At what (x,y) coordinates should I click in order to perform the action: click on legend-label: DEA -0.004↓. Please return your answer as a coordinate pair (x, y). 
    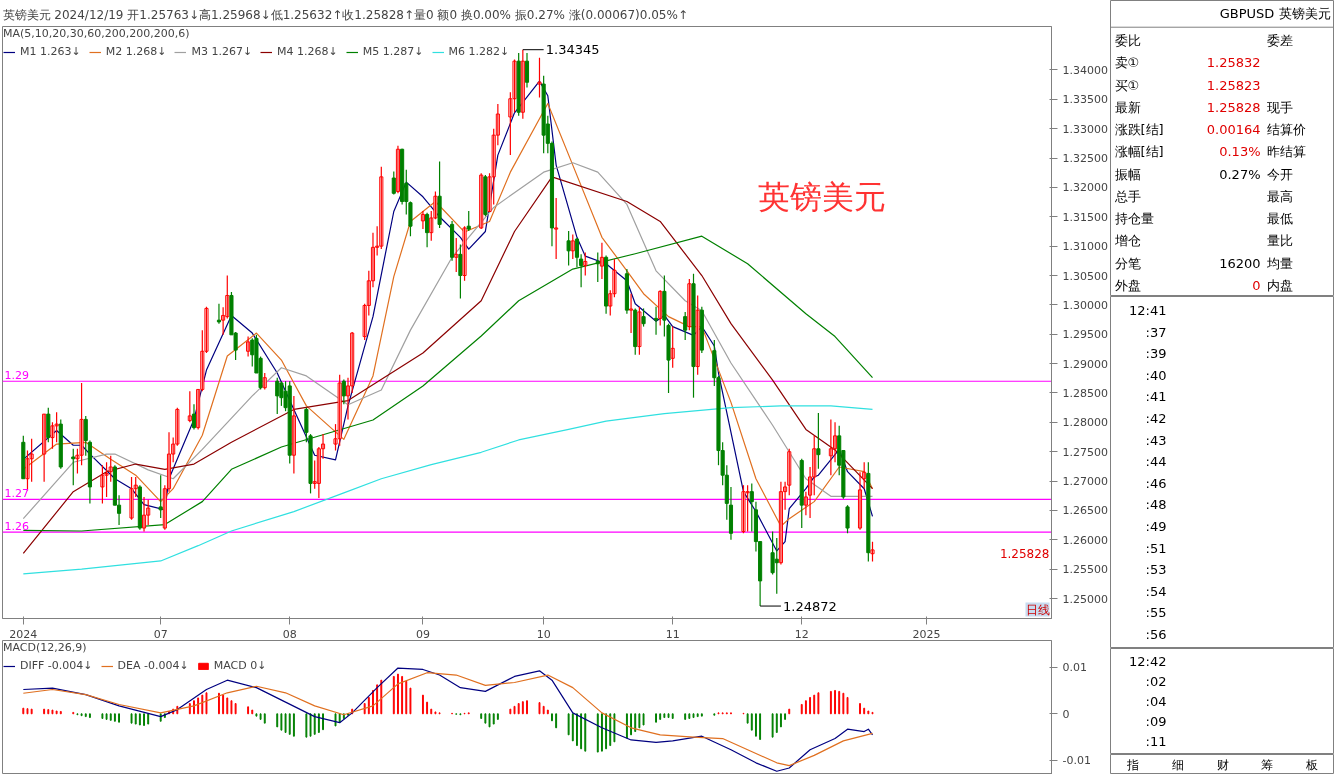
    Looking at the image, I should click on (153, 665).